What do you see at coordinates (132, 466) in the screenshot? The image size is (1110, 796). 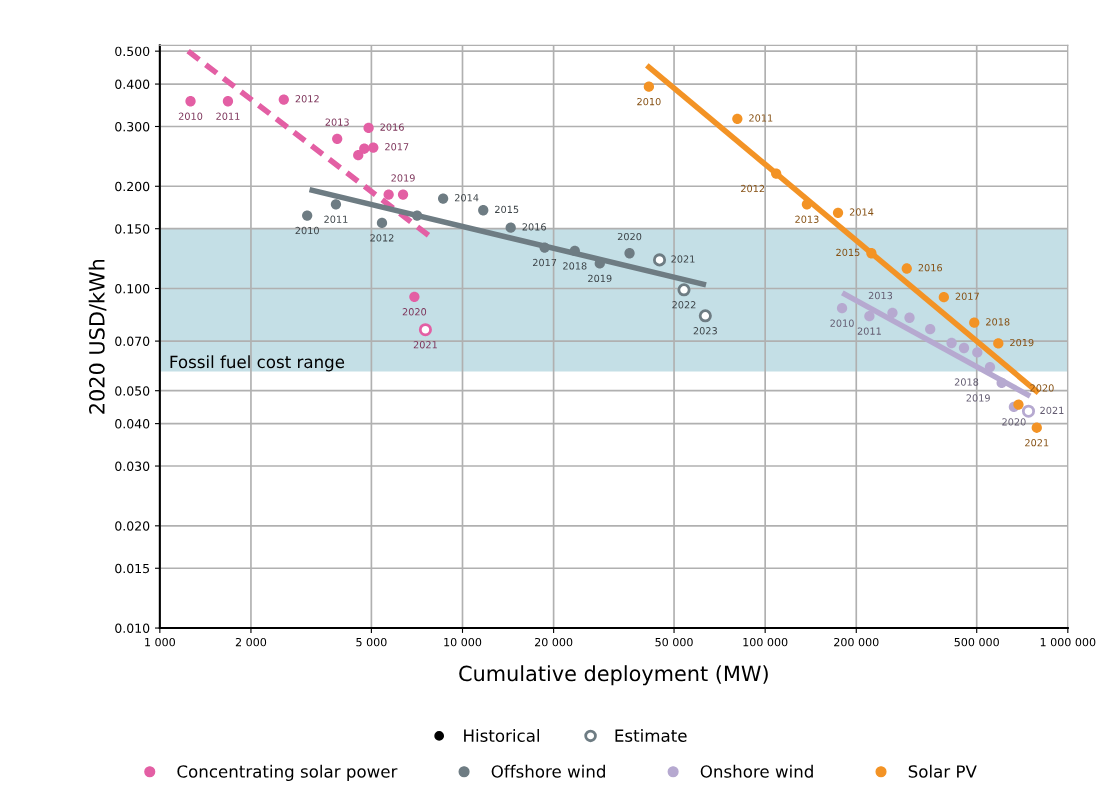 I see `y-tick-label: 0.030` at bounding box center [132, 466].